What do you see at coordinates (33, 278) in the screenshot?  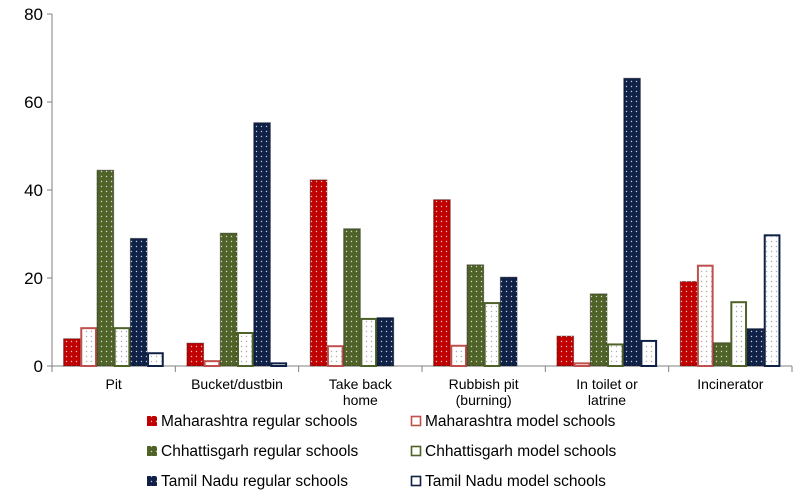 I see `y-tick-label: 20` at bounding box center [33, 278].